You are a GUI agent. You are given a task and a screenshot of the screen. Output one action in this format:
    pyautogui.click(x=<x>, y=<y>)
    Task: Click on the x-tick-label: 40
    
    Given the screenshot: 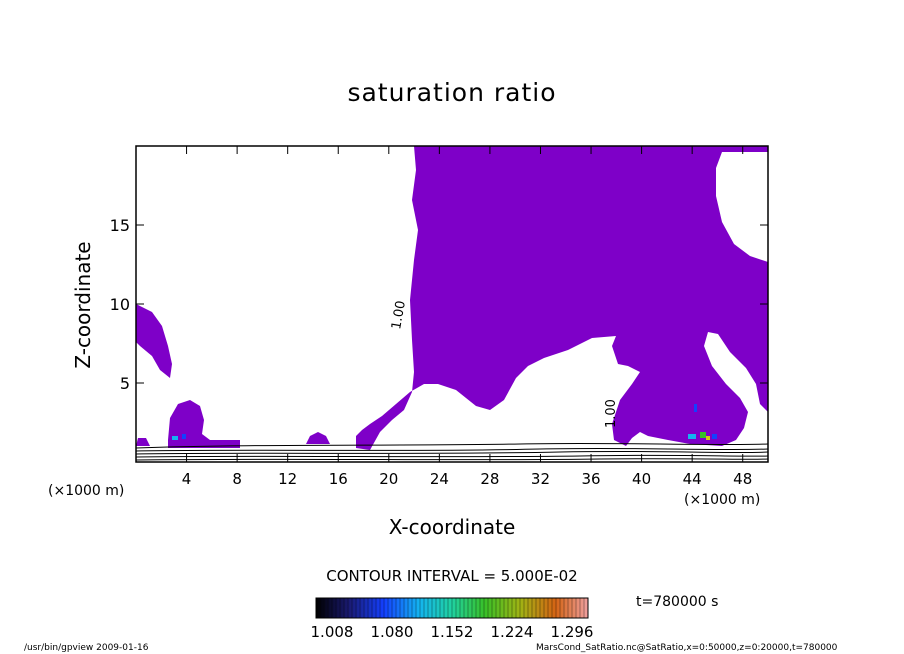 What is the action you would take?
    pyautogui.click(x=641, y=479)
    